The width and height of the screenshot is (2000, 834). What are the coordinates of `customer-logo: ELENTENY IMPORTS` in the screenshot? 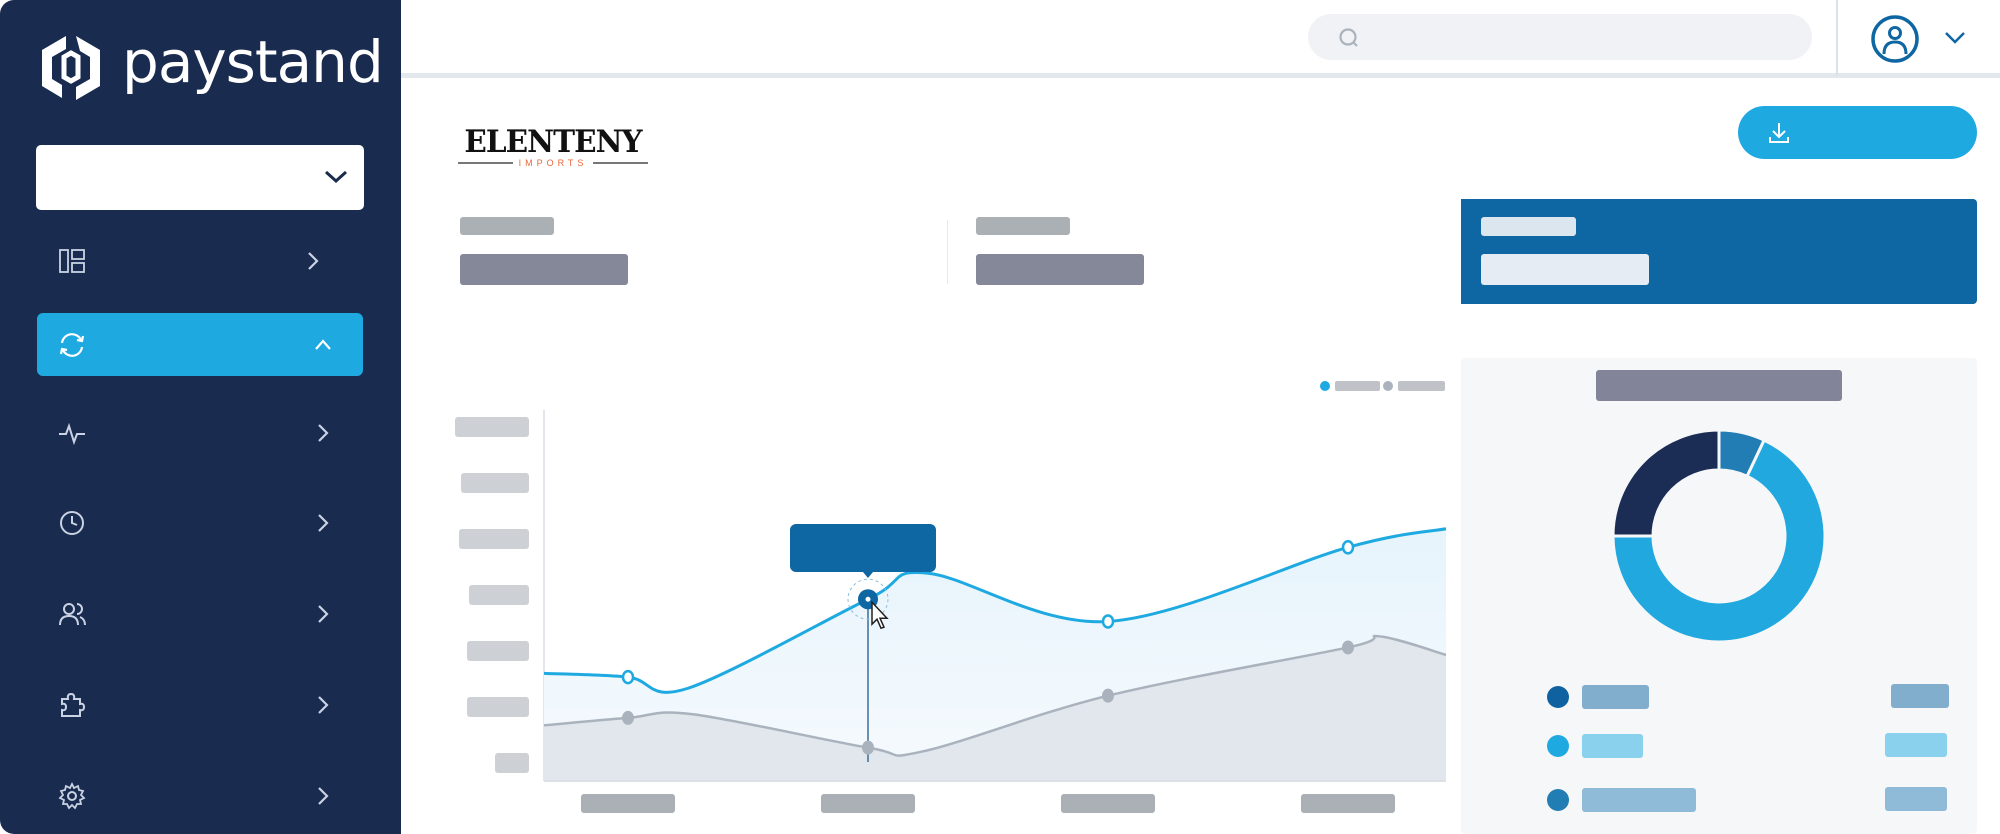 It's located at (553, 146).